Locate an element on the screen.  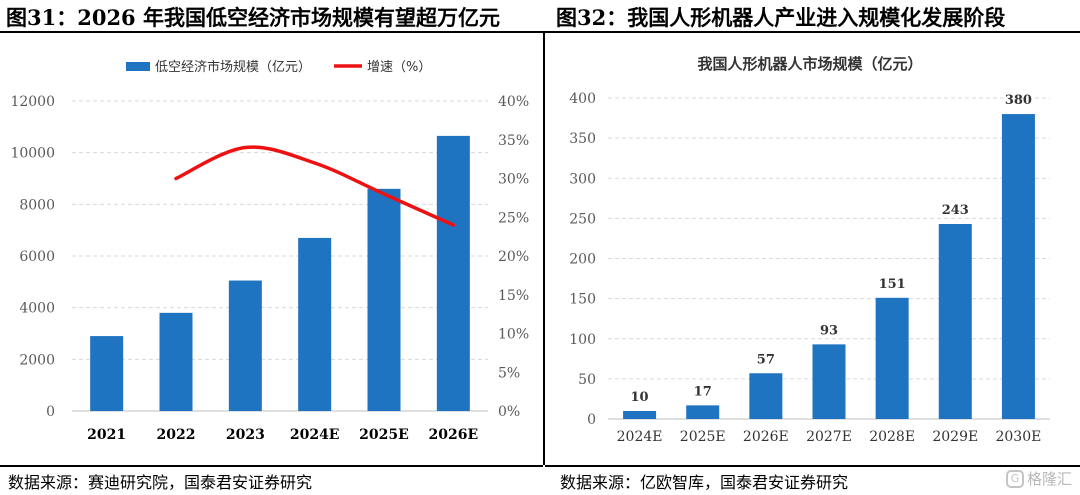
right-y-tick-label: 10% is located at coordinates (513, 335).